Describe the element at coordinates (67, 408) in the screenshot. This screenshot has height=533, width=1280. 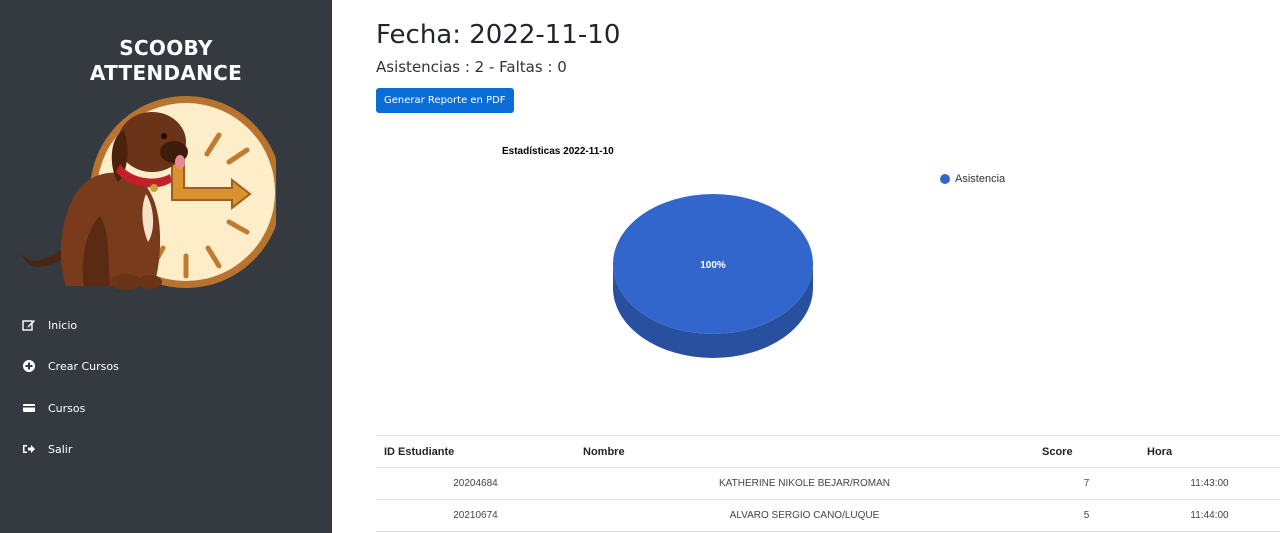
I see `sidebar-item-label: Cursos` at that location.